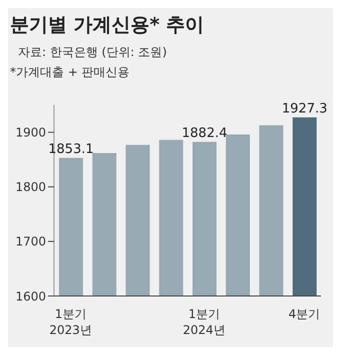 The image size is (341, 355). What do you see at coordinates (304, 314) in the screenshot?
I see `x-tick-label: 4분기` at bounding box center [304, 314].